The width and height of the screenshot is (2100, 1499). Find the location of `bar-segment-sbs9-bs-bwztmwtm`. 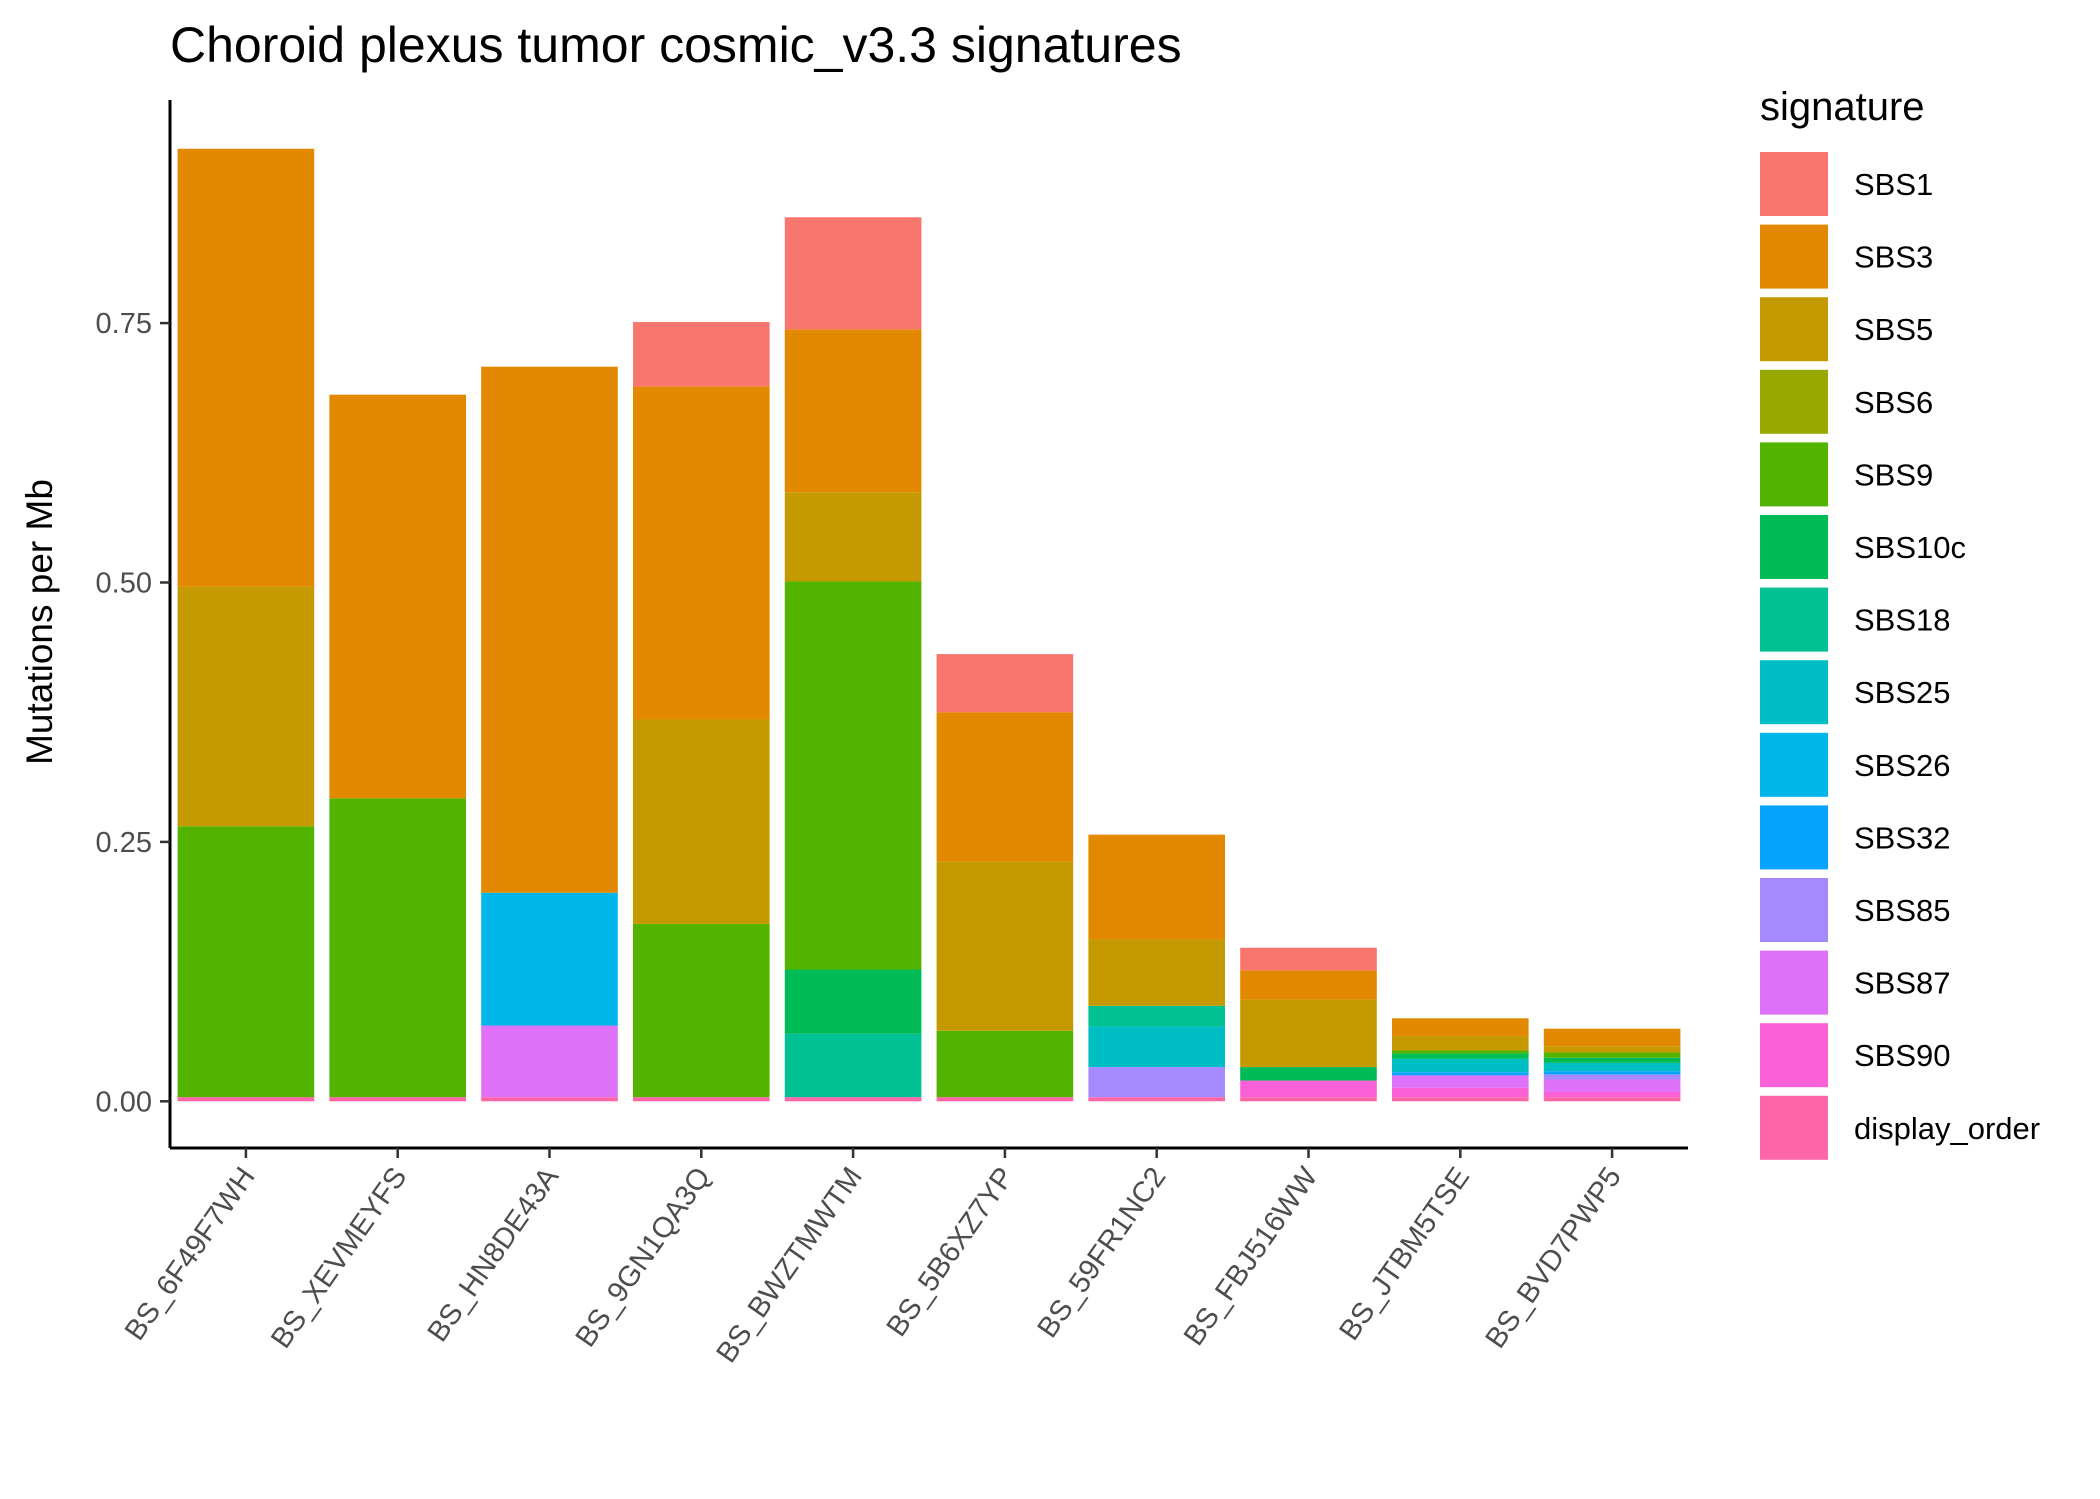

bar-segment-sbs9-bs-bwztmwtm is located at coordinates (853, 775).